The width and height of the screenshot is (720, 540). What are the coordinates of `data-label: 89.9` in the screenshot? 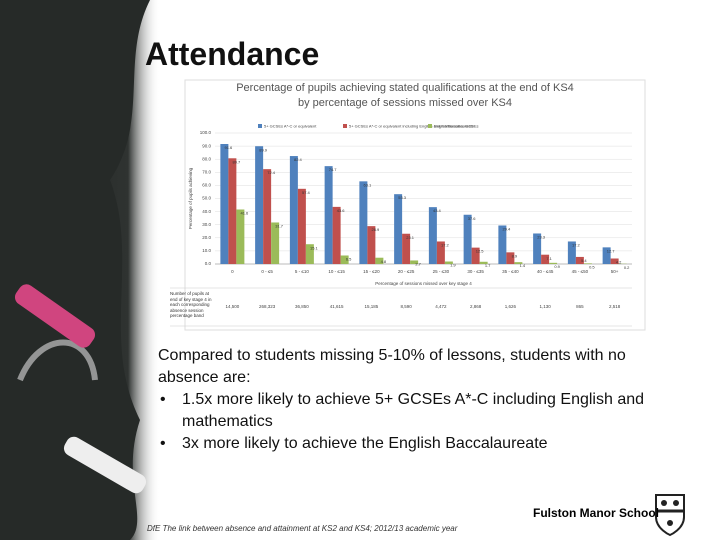 It's located at (263, 149).